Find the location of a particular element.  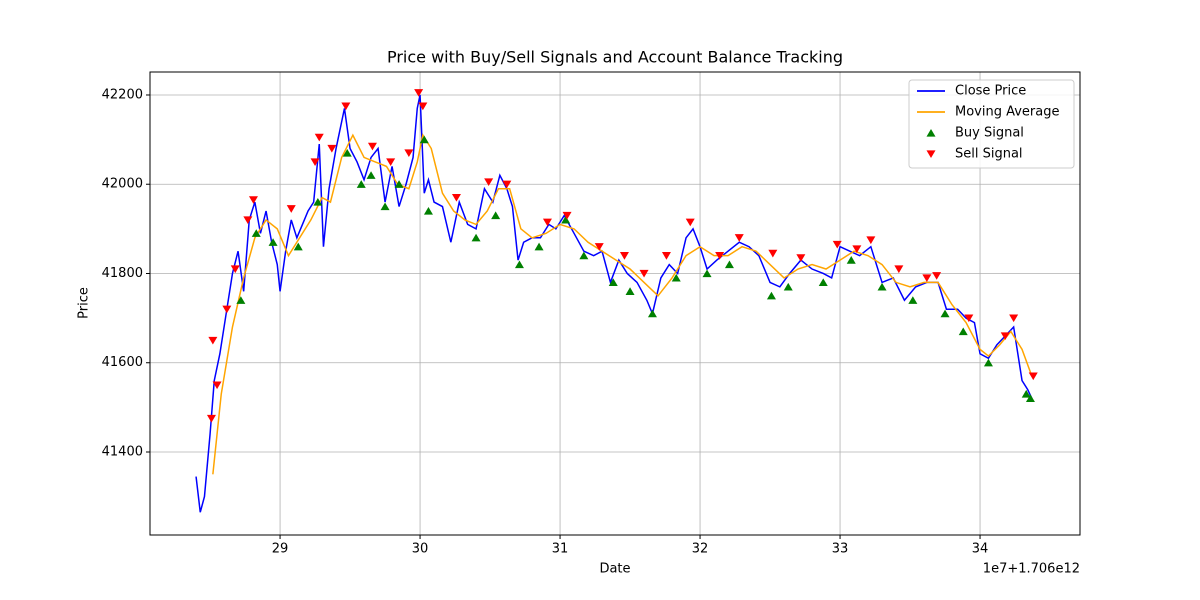

y-tick-label: 41800 is located at coordinates (122, 273).